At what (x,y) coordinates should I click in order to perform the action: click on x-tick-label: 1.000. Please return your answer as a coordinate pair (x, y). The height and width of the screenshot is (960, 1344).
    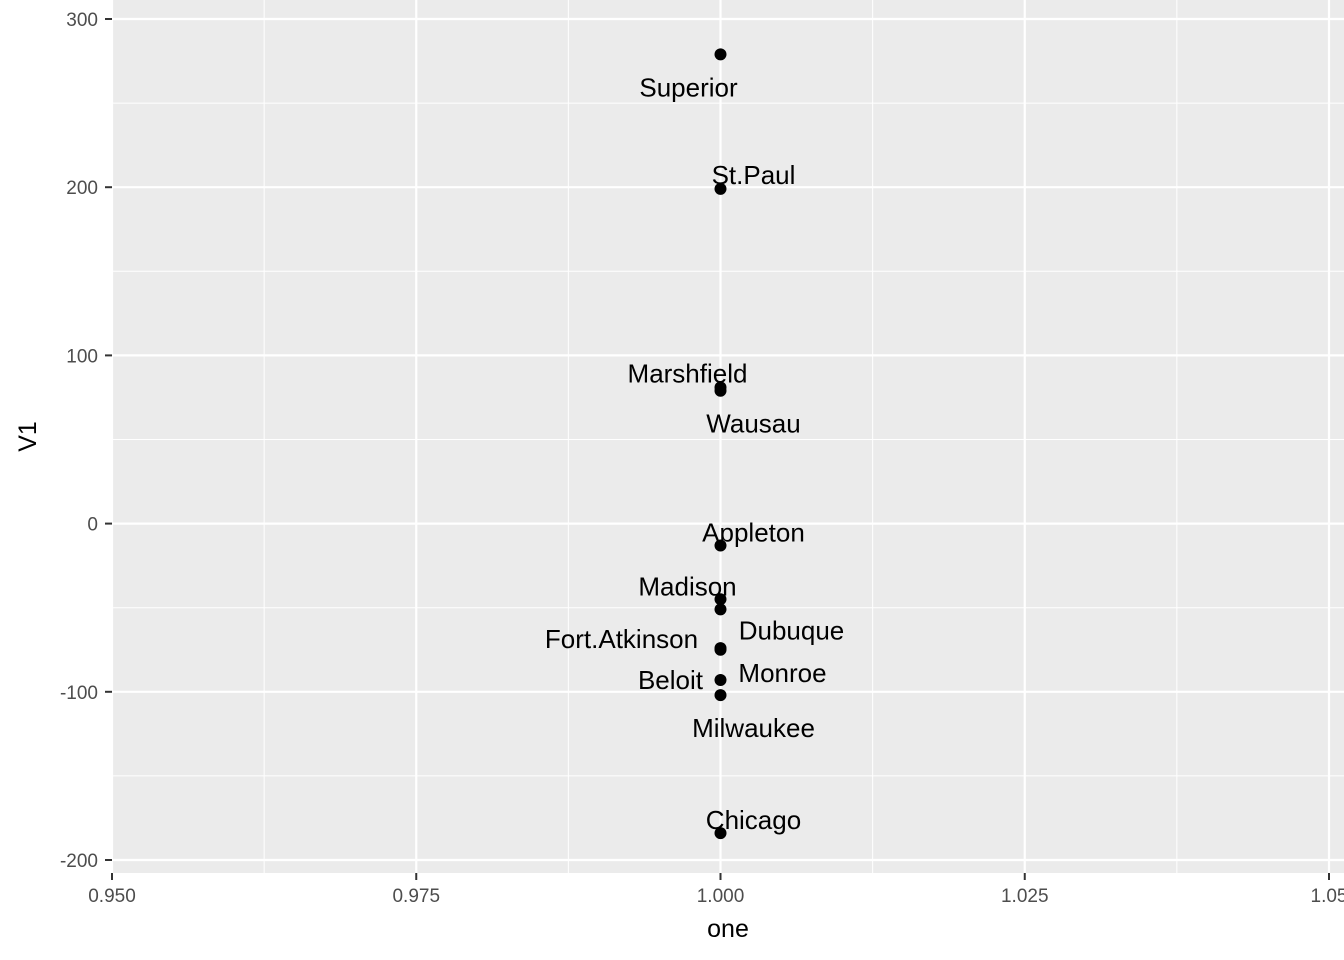
    Looking at the image, I should click on (721, 896).